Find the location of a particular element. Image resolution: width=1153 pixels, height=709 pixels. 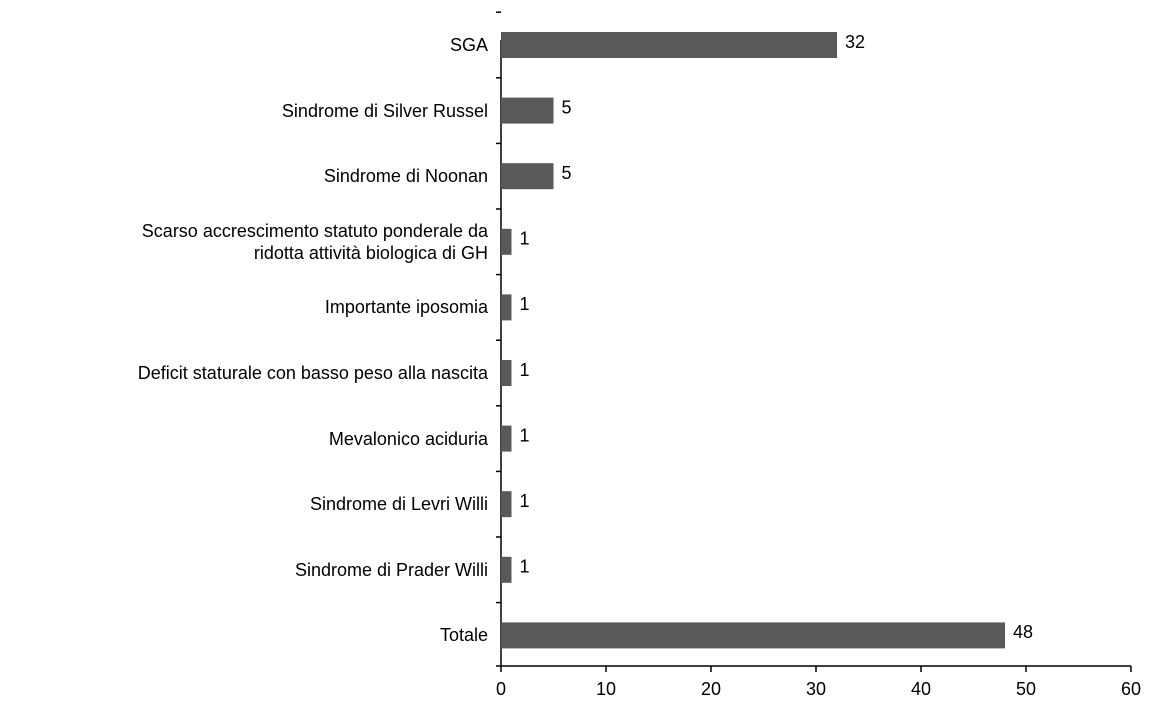

data-label: 32 is located at coordinates (855, 42).